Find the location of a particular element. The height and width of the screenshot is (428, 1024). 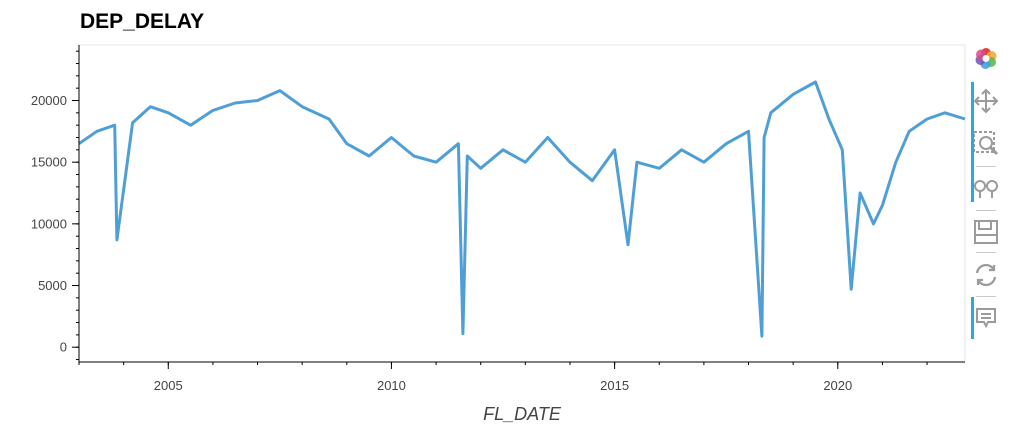

y-tick-label: 5000 is located at coordinates (52, 285).